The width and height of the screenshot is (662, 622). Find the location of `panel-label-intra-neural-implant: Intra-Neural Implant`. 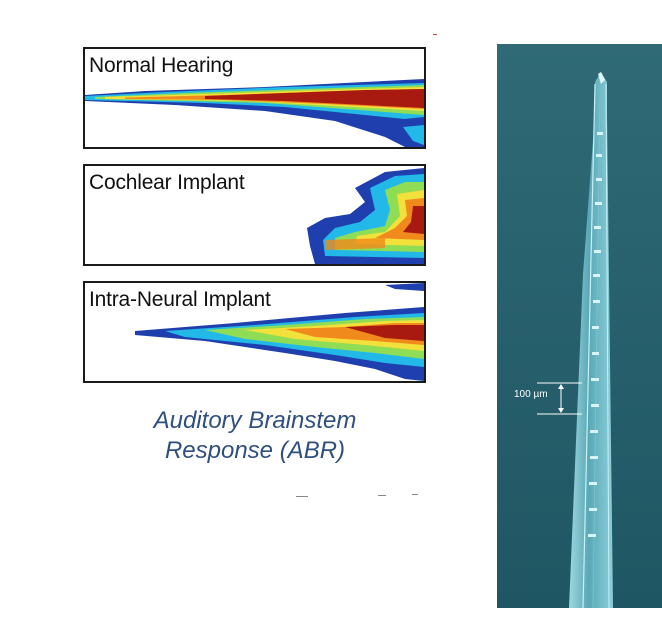

panel-label-intra-neural-implant: Intra-Neural Implant is located at coordinates (180, 299).